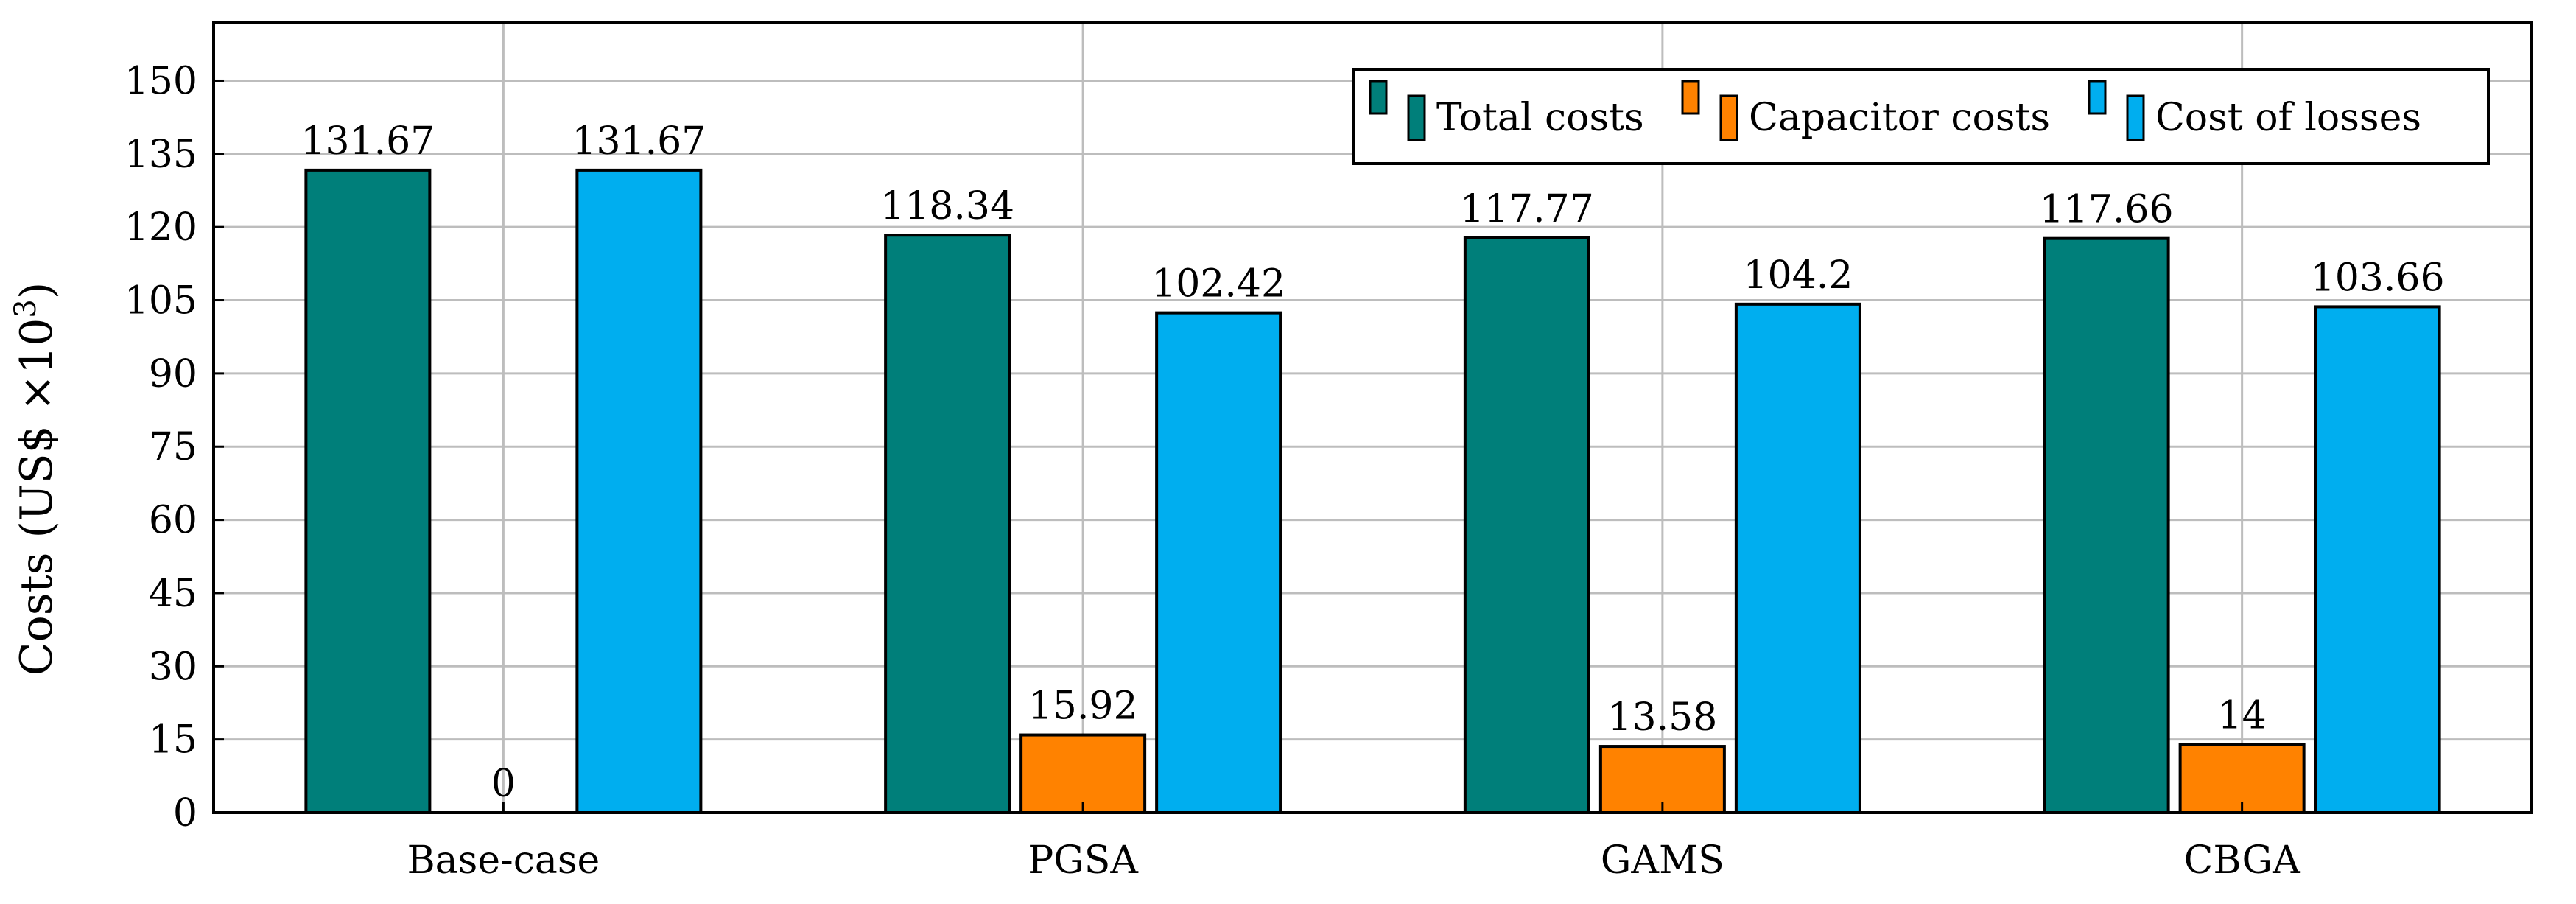 This screenshot has height=904, width=2576. I want to click on y-tick-label: 135, so click(160, 155).